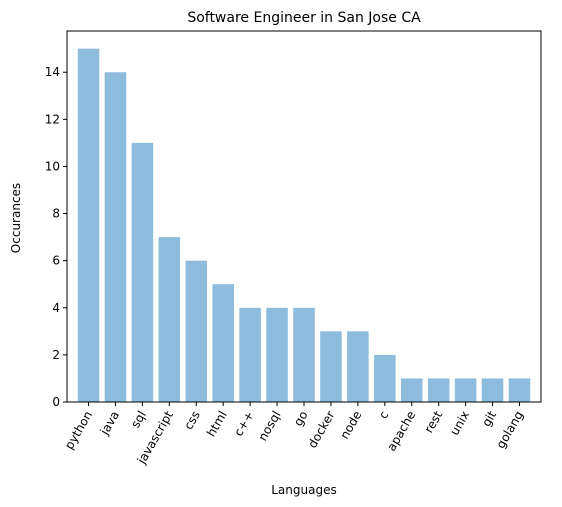 This screenshot has height=507, width=562. Describe the element at coordinates (56, 237) in the screenshot. I see `y-axis: 0 2 4 6 8 10 12 14` at that location.